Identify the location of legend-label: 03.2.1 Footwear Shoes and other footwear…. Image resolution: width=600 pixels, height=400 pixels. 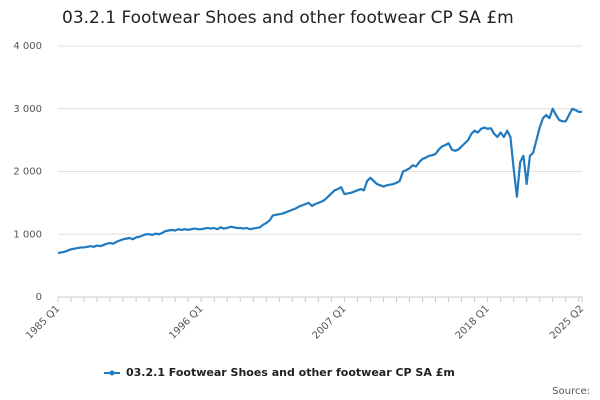
(290, 372).